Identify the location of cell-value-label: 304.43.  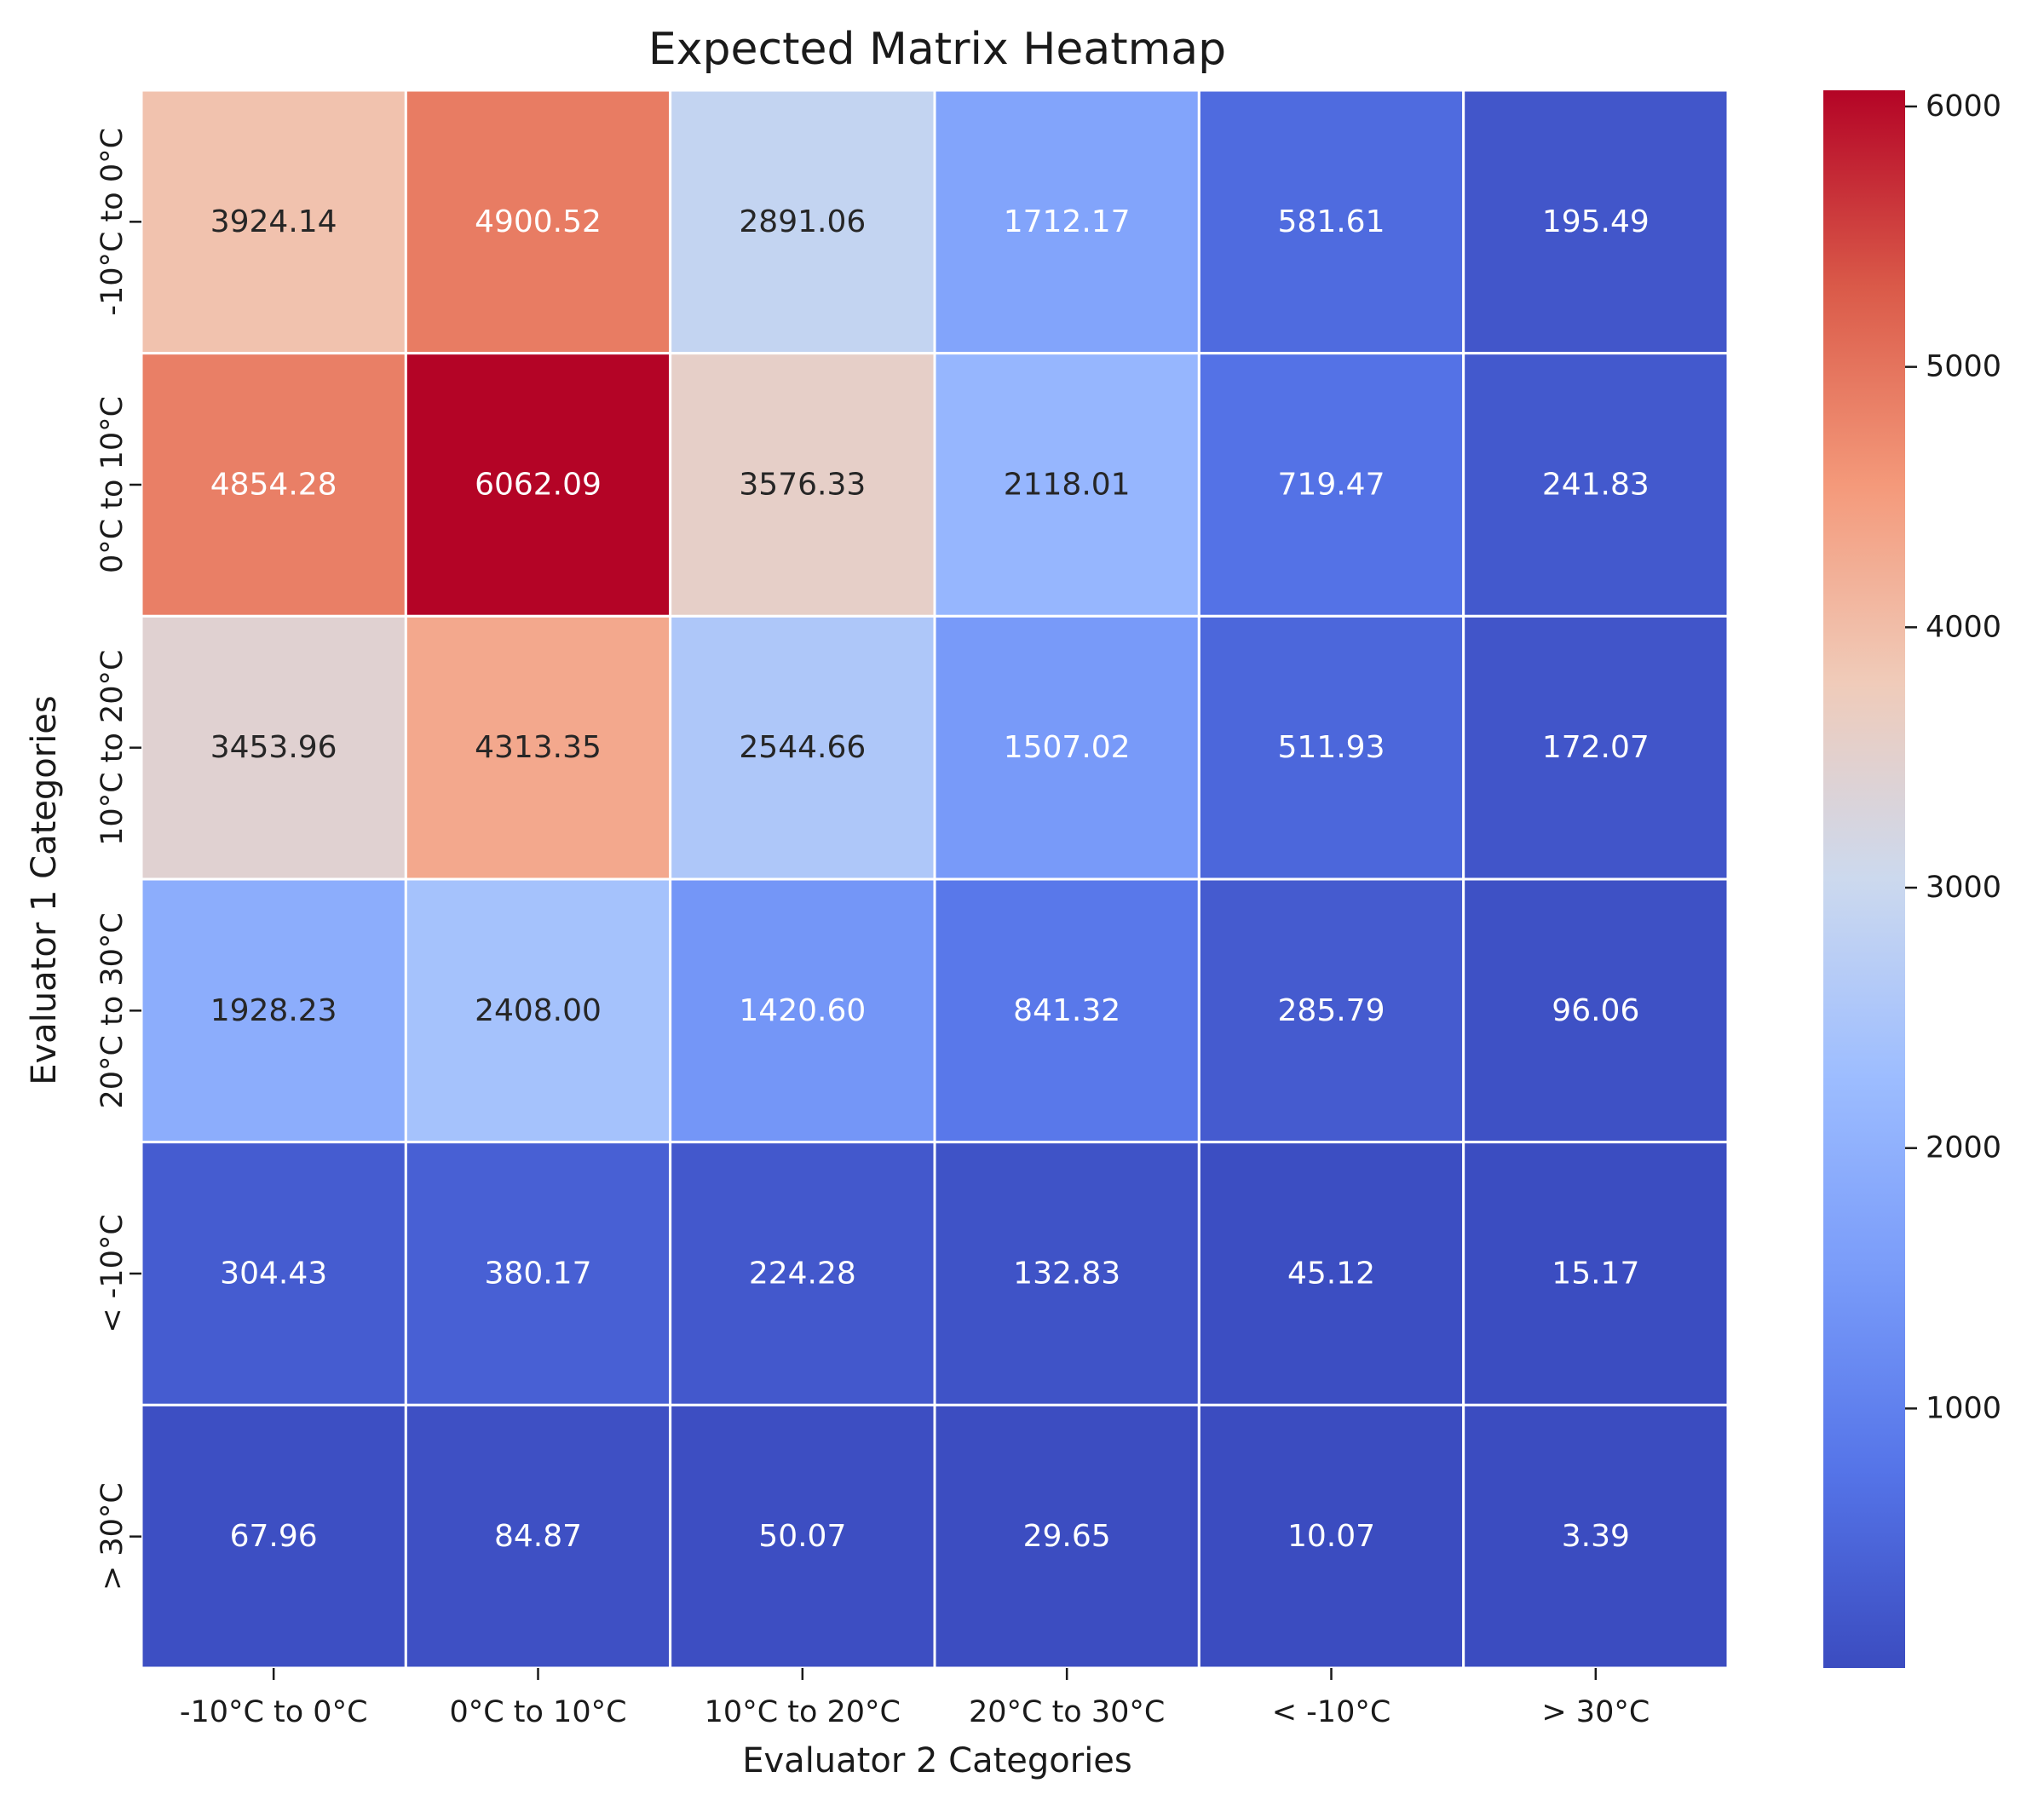
(273, 1274).